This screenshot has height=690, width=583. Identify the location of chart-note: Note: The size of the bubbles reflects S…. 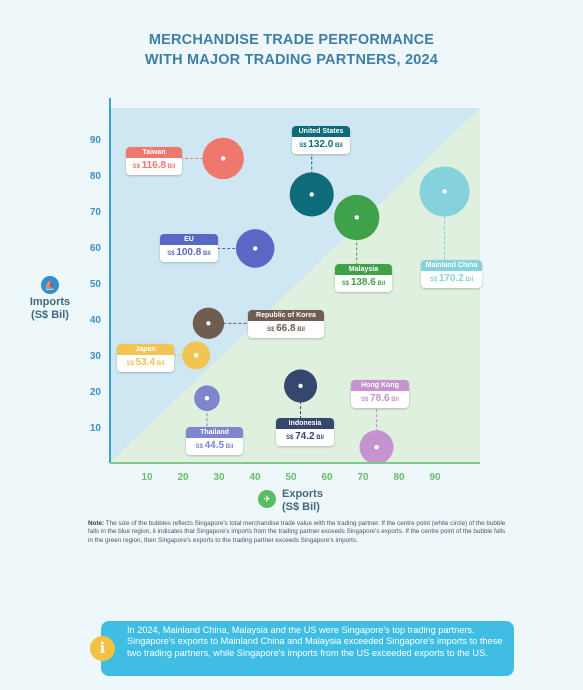
(298, 532).